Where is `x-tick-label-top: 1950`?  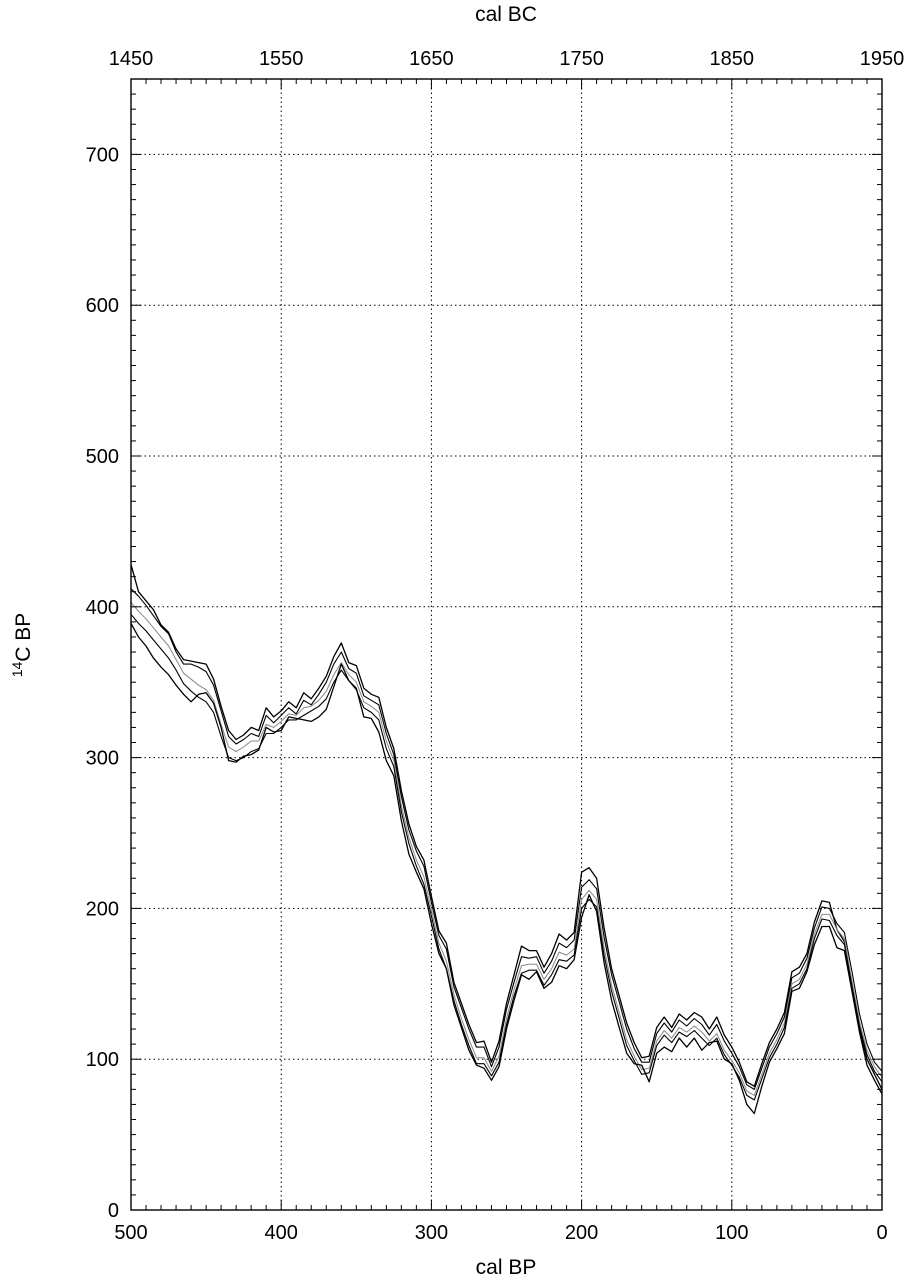
x-tick-label-top: 1950 is located at coordinates (882, 59).